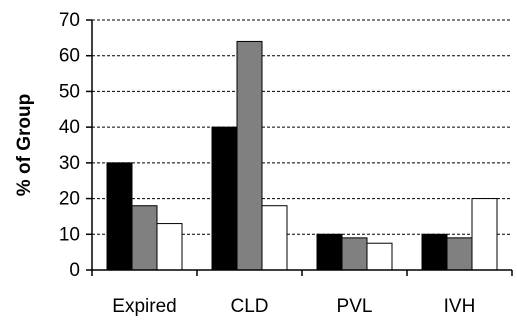  What do you see at coordinates (69, 163) in the screenshot?
I see `y-tick-label-30: 30` at bounding box center [69, 163].